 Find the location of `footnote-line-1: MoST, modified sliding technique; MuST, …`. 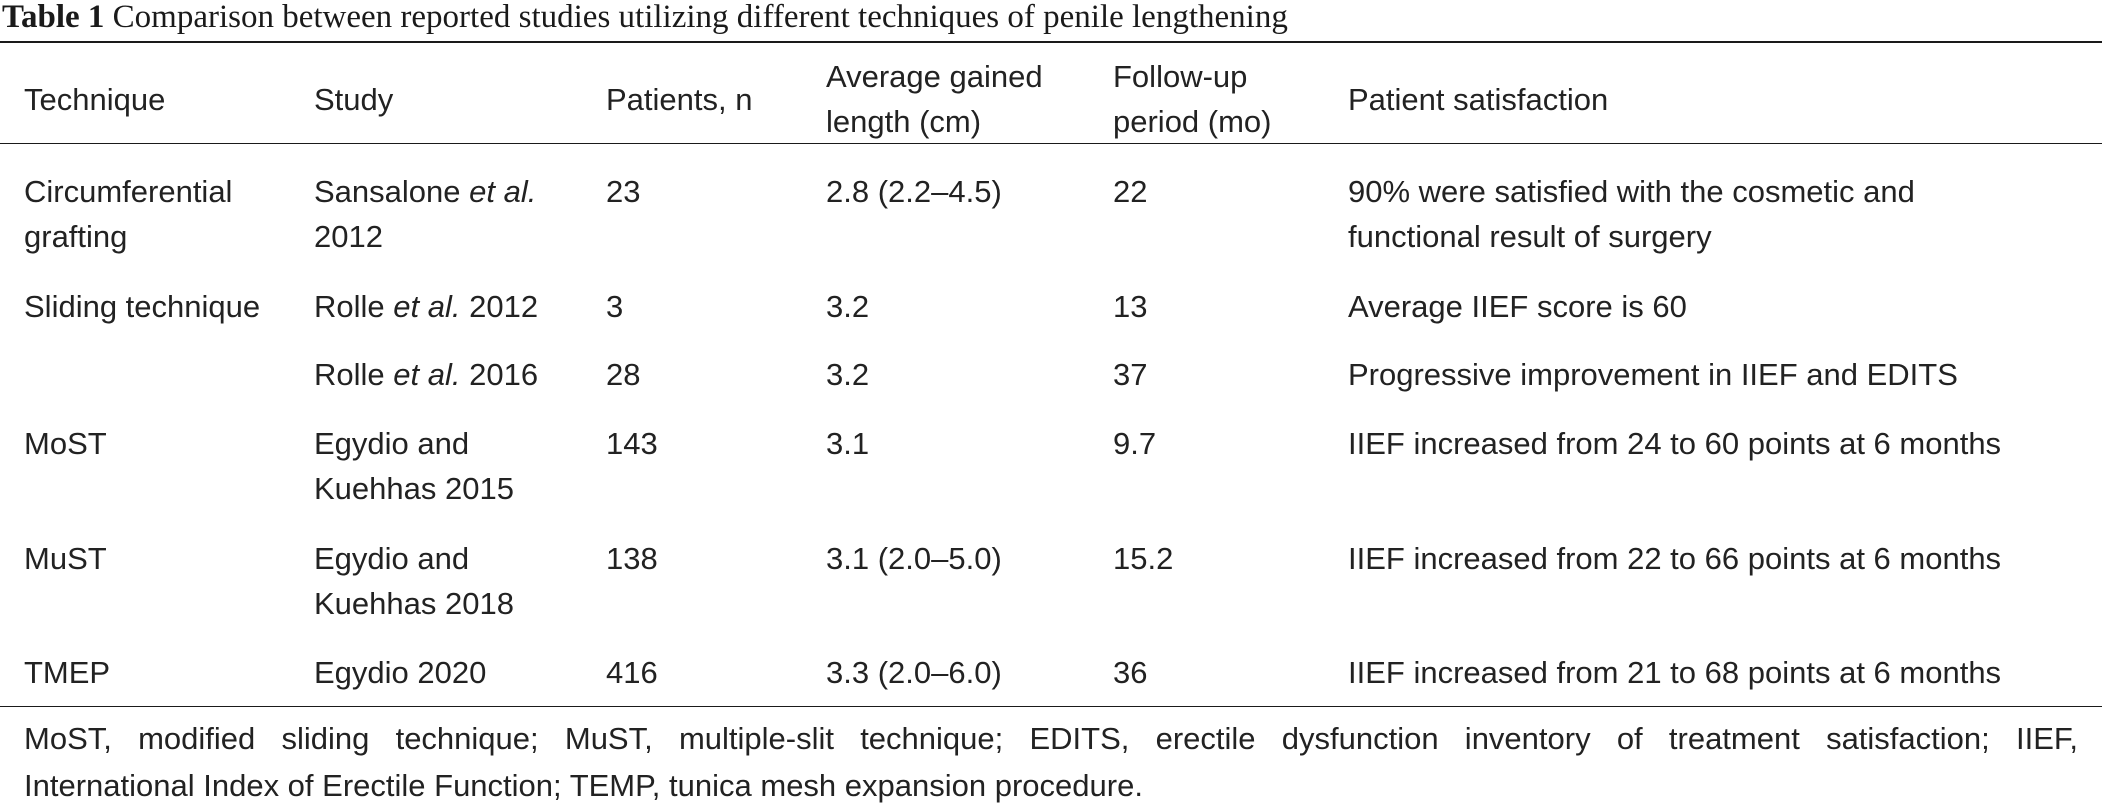

footnote-line-1: MoST, modified sliding technique; MuST, … is located at coordinates (1051, 738).